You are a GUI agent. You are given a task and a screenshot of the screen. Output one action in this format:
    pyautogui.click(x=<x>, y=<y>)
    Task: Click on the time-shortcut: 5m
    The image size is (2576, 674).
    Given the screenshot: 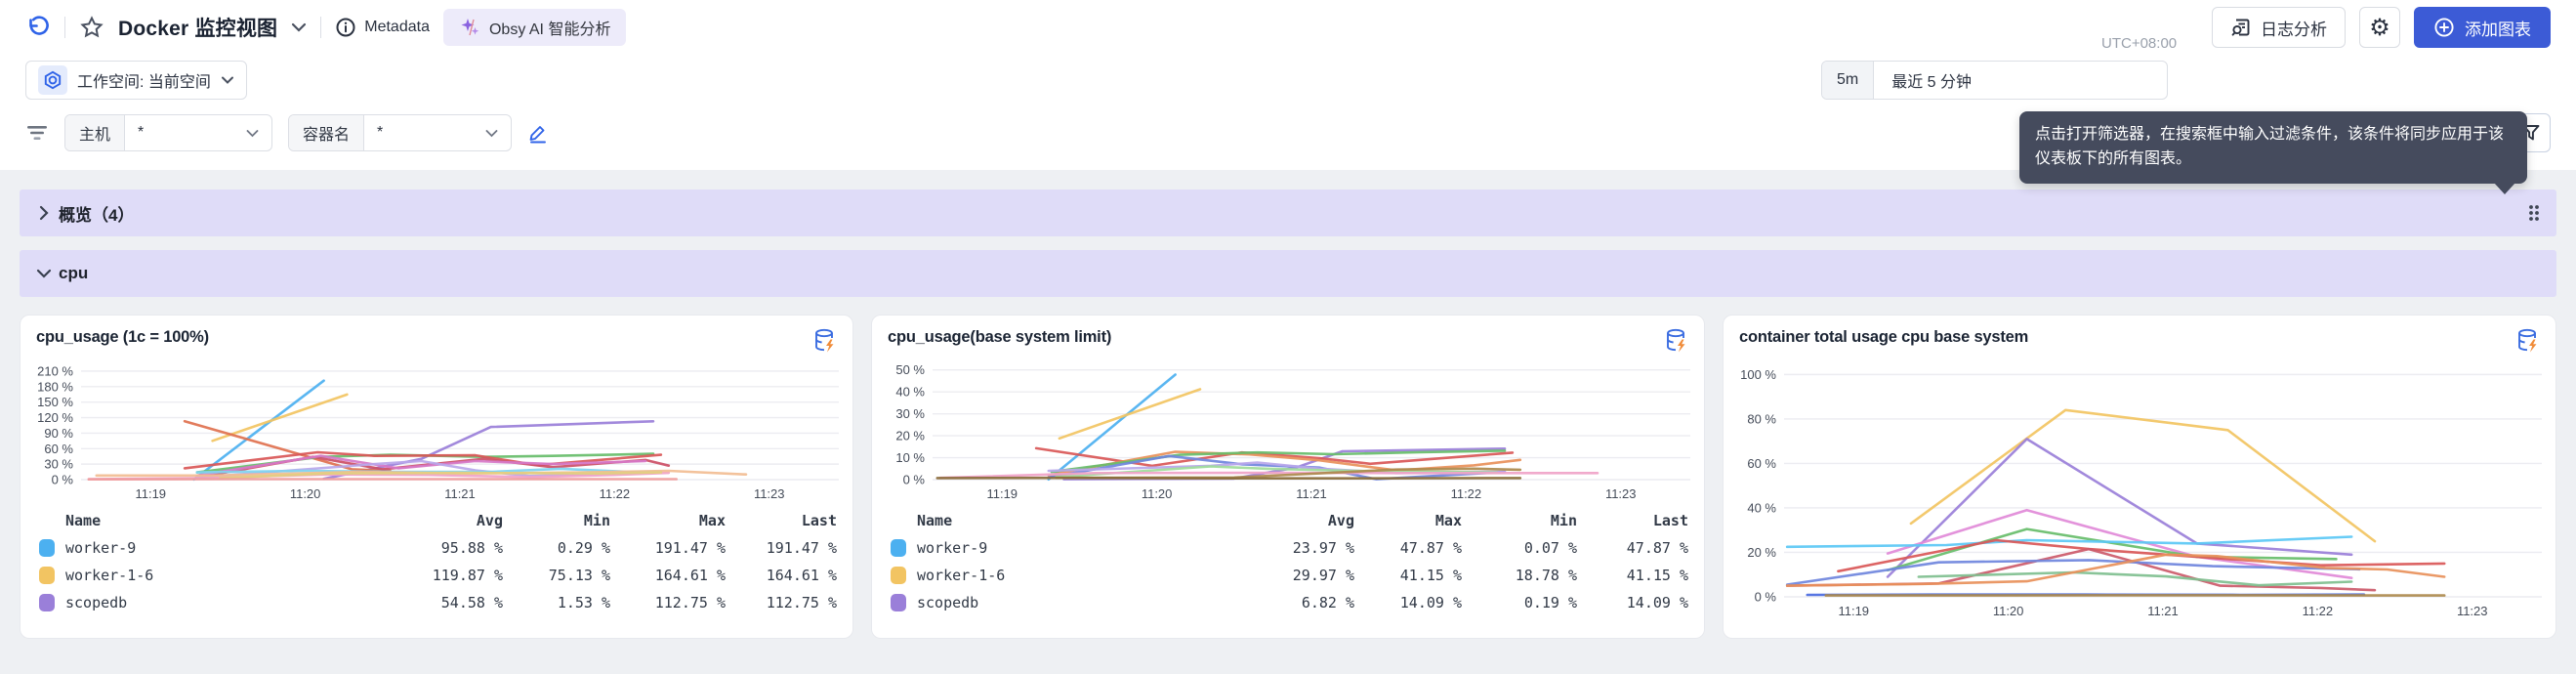 What is the action you would take?
    pyautogui.click(x=1849, y=80)
    